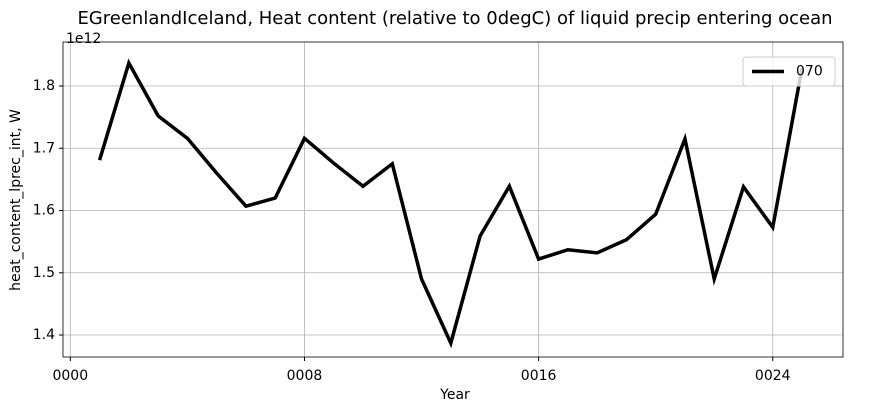 Image resolution: width=886 pixels, height=416 pixels. What do you see at coordinates (44, 211) in the screenshot?
I see `y-tick-label: 1.6` at bounding box center [44, 211].